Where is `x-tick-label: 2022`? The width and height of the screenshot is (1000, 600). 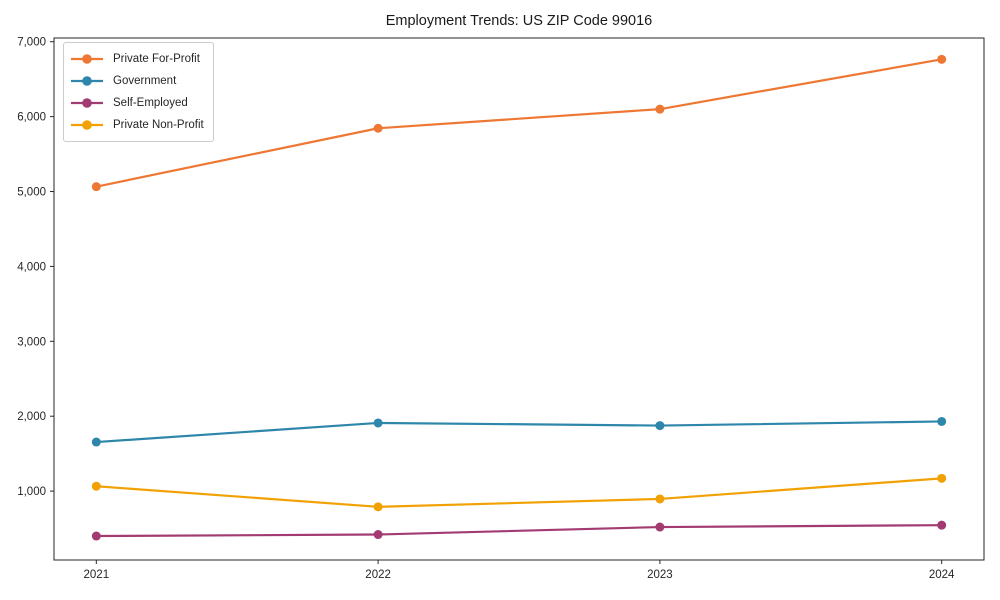 x-tick-label: 2022 is located at coordinates (378, 575).